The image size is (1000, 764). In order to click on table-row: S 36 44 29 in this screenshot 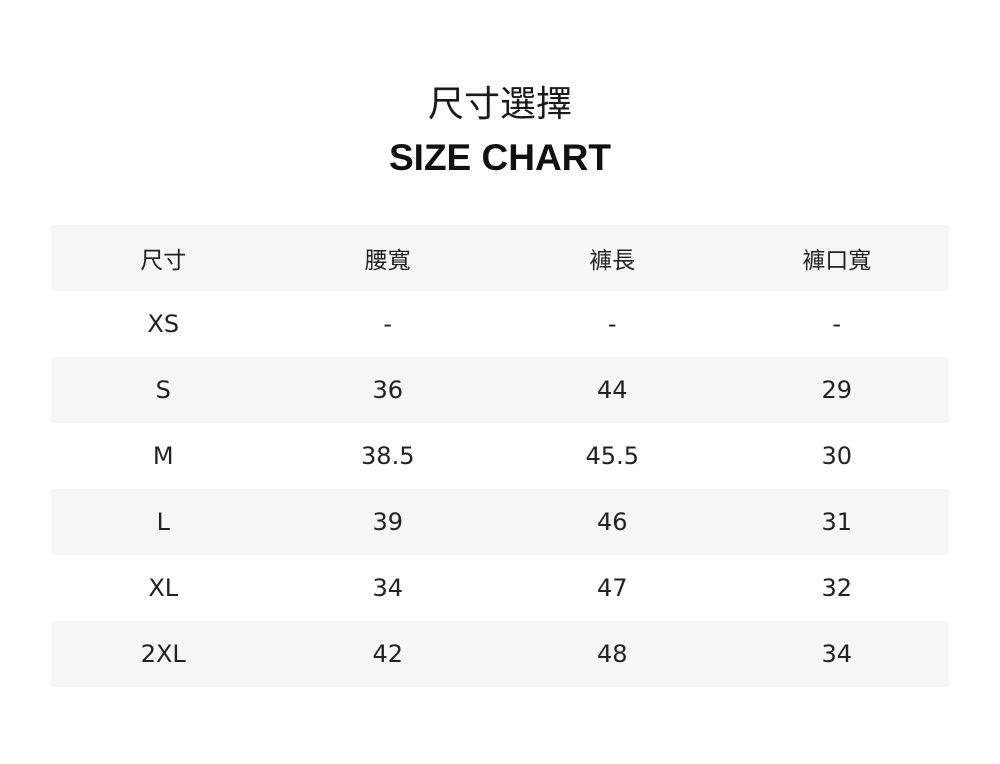, I will do `click(500, 390)`.